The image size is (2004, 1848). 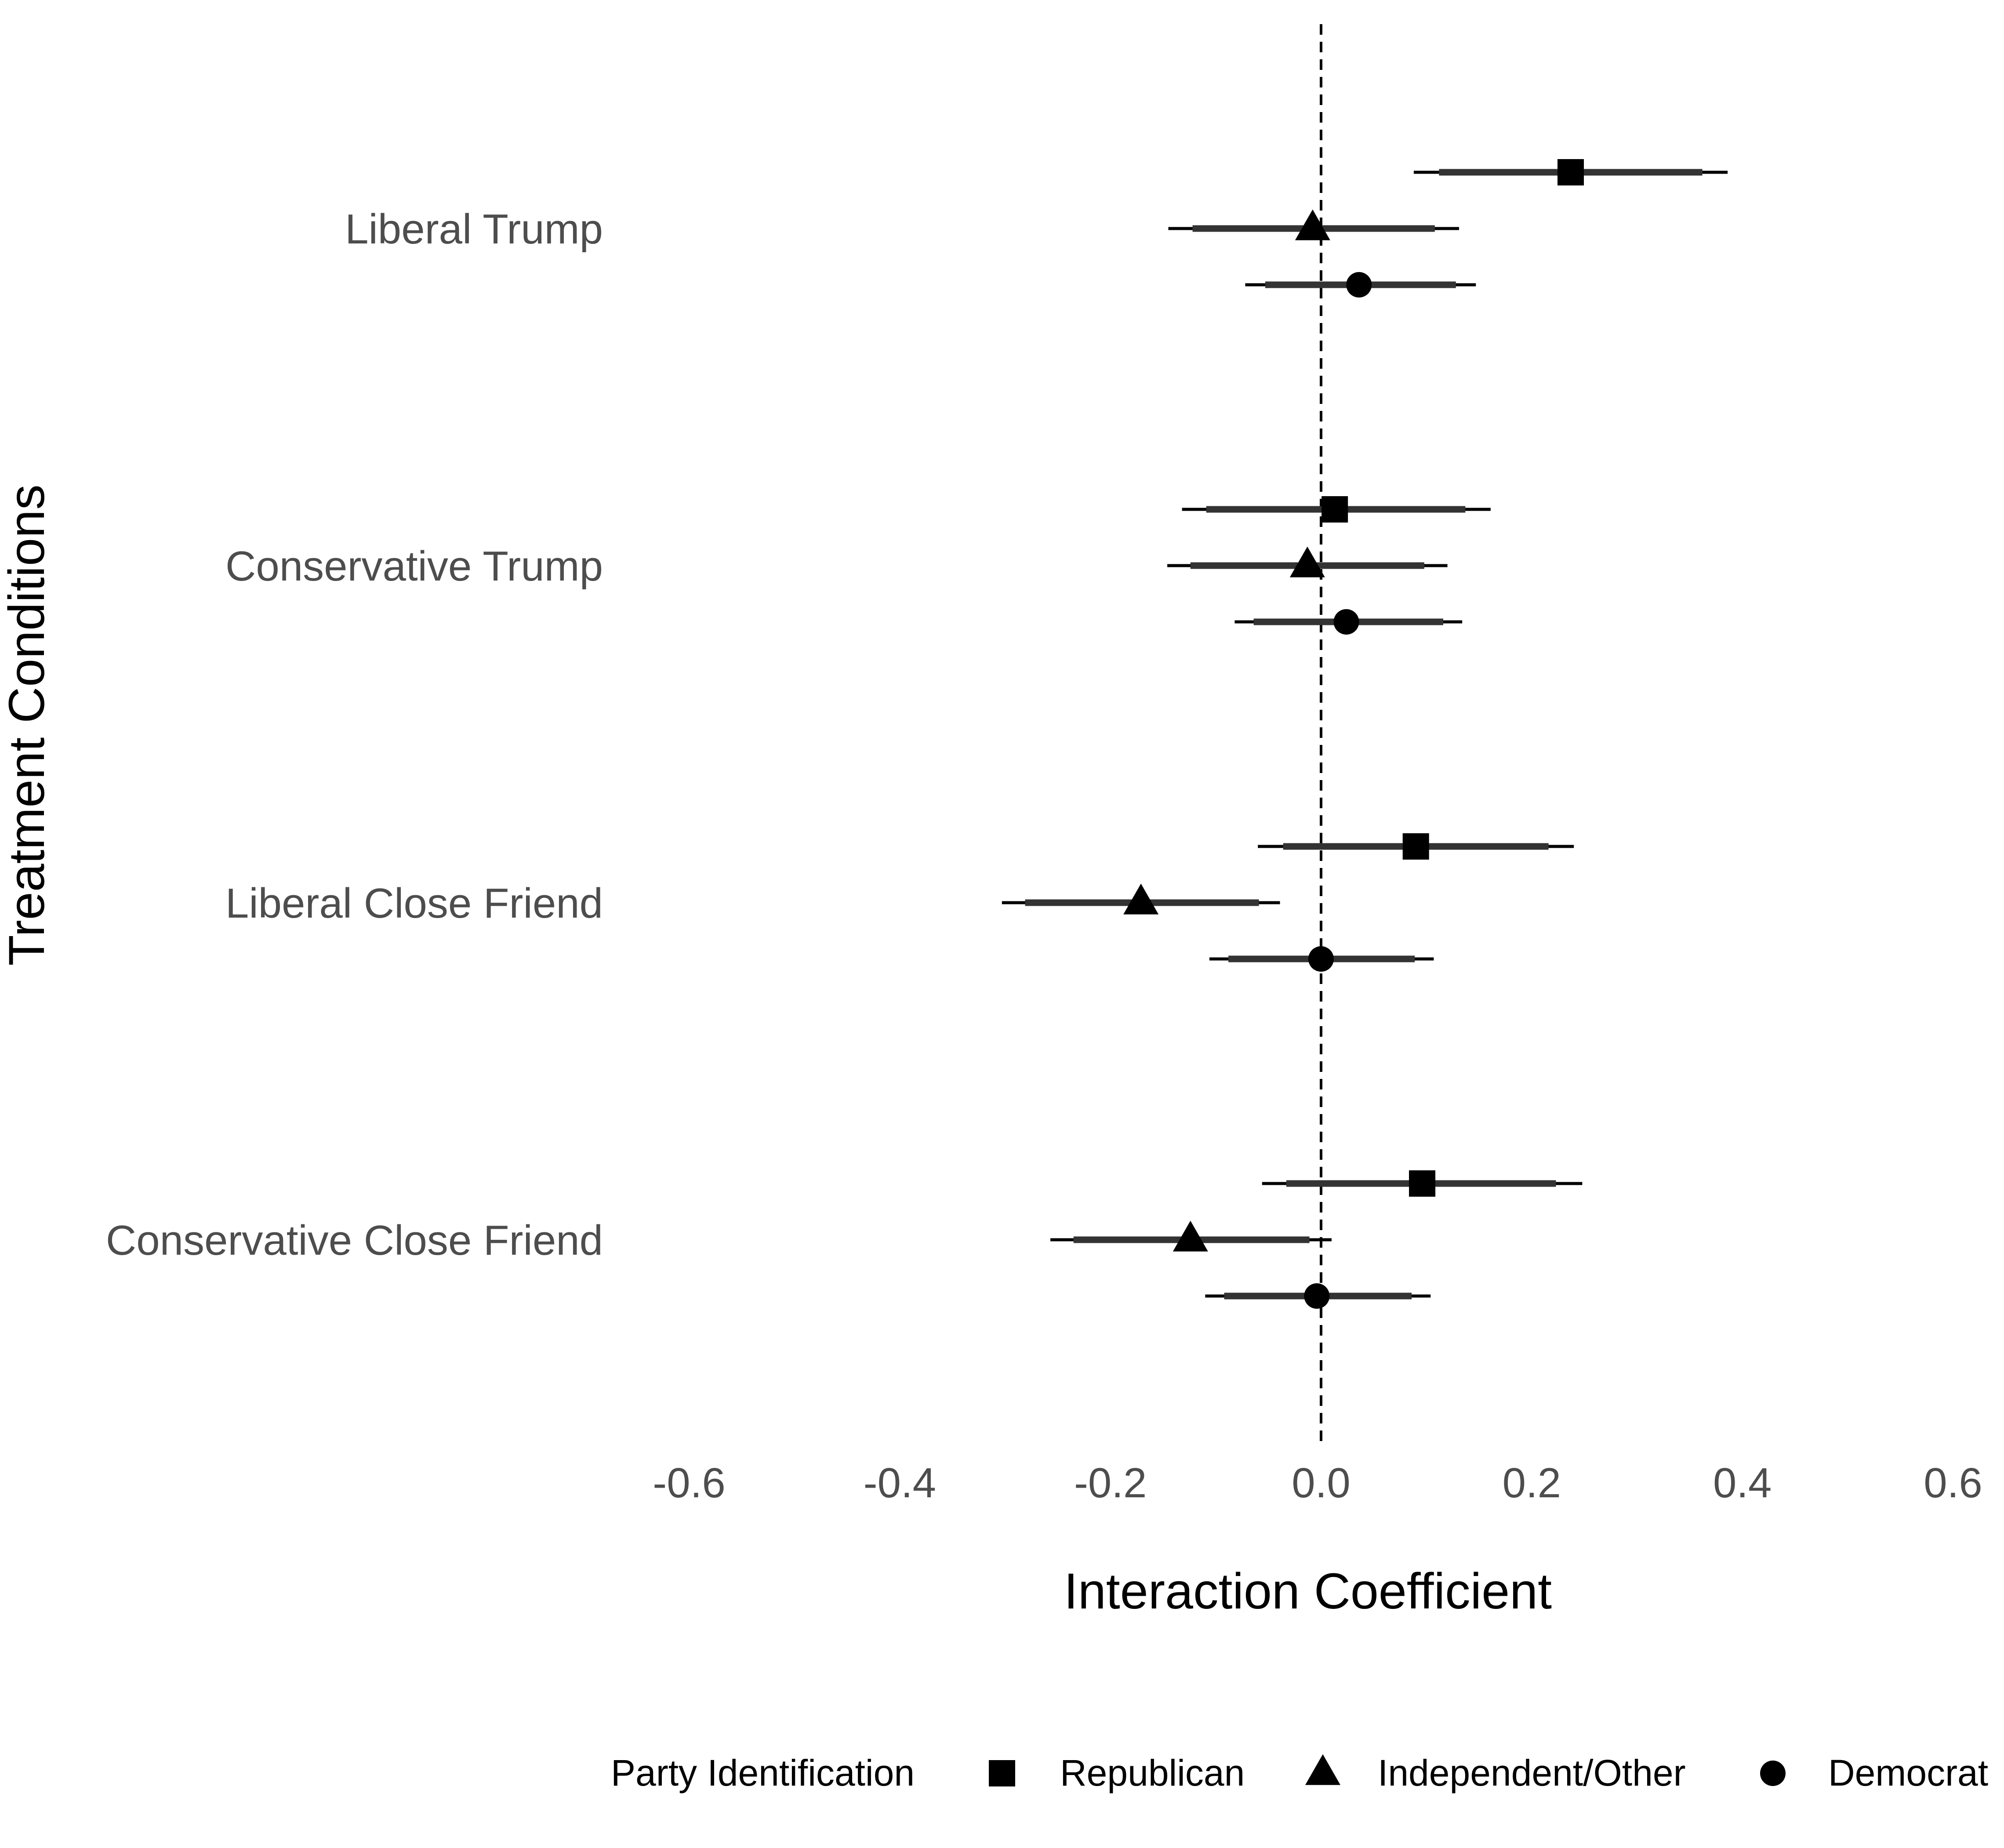 What do you see at coordinates (1532, 1483) in the screenshot?
I see `x-tick-label: 0.2` at bounding box center [1532, 1483].